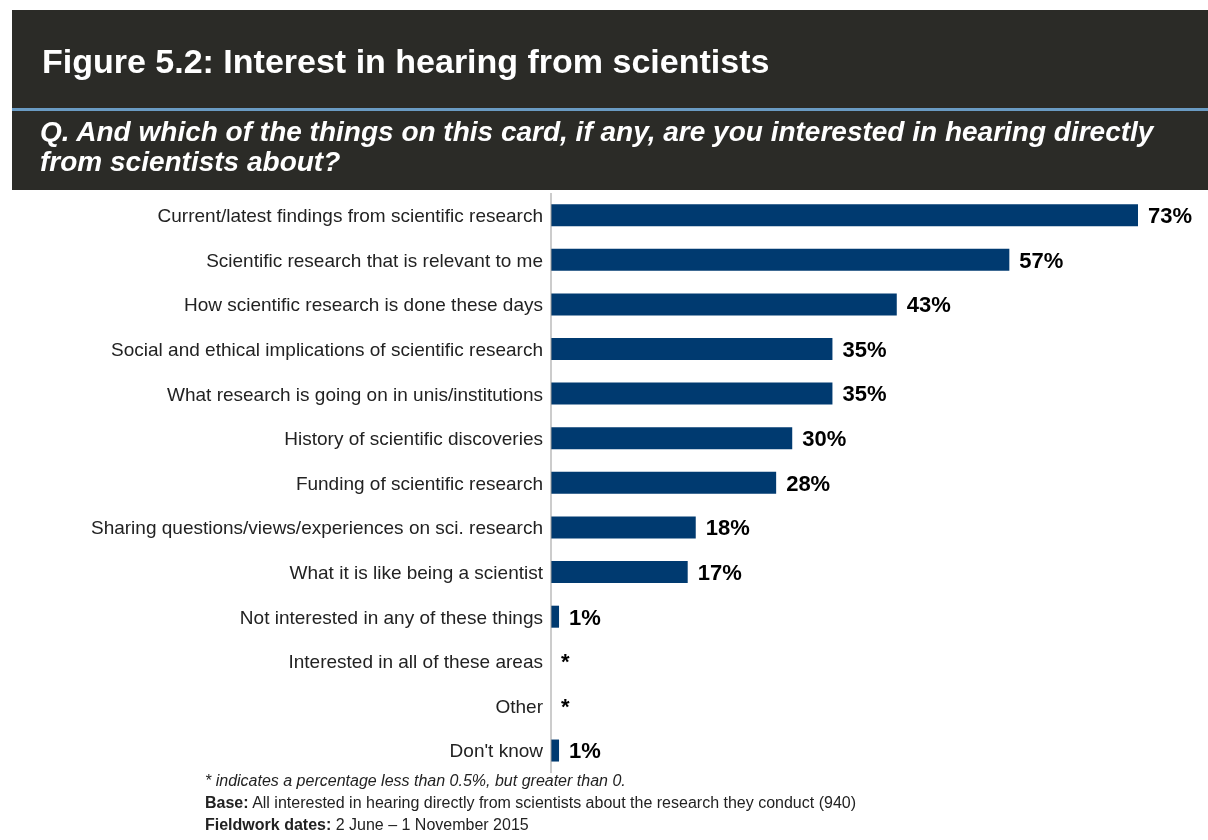 The image size is (1208, 840). Describe the element at coordinates (519, 706) in the screenshot. I see `y-tick-label: Other` at that location.